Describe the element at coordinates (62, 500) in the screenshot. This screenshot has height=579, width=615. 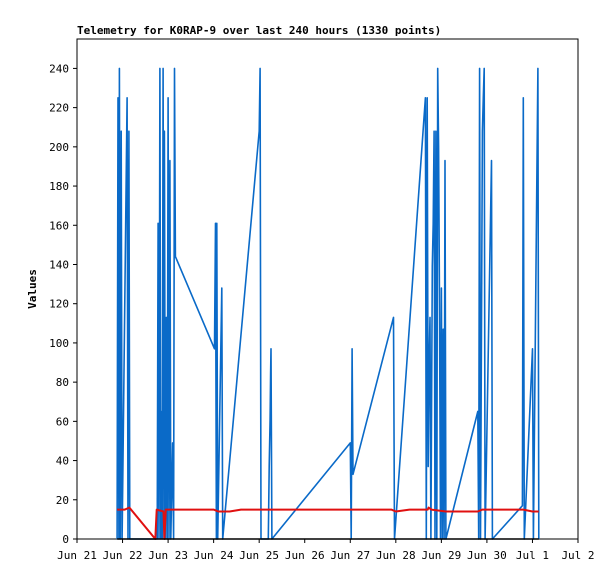
I see `y-tick-label: 20` at that location.